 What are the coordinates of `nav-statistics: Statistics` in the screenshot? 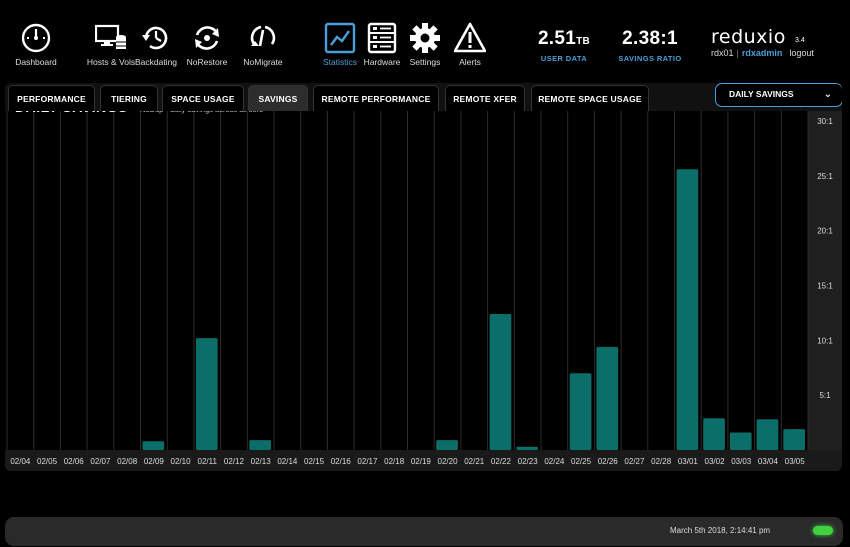 It's located at (340, 44).